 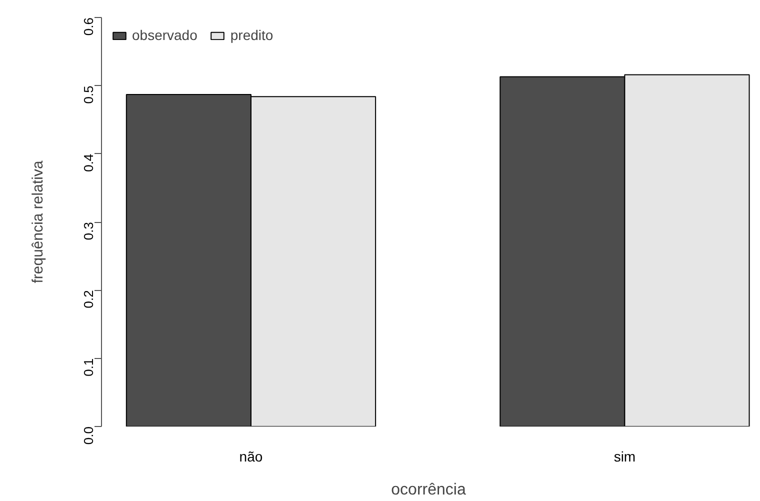 I want to click on legend-label: observado, so click(x=165, y=35).